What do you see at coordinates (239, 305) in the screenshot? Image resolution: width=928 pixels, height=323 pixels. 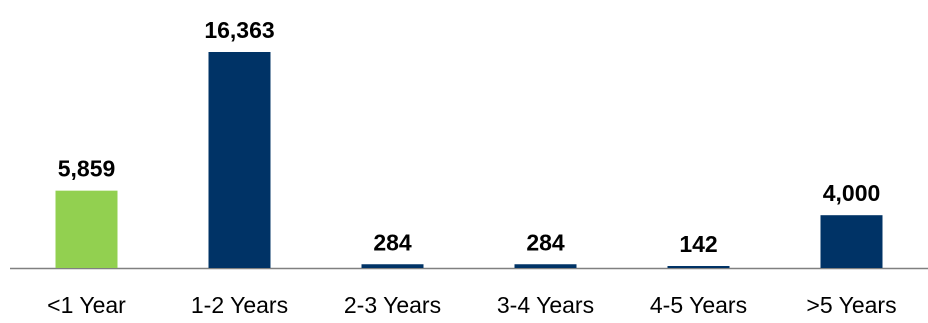 I see `x-tick-label-1: 1-2 Years` at bounding box center [239, 305].